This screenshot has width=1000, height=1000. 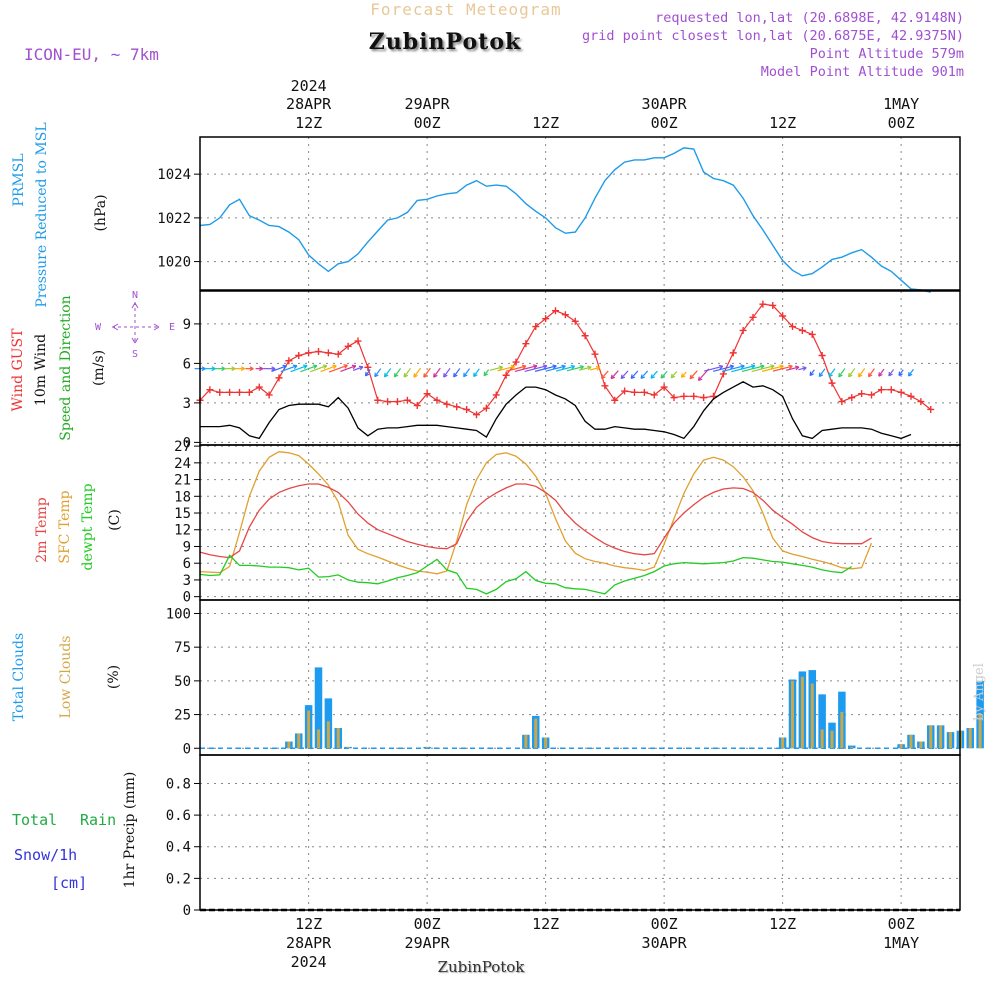 I want to click on y-tick-label: 0, so click(x=187, y=749).